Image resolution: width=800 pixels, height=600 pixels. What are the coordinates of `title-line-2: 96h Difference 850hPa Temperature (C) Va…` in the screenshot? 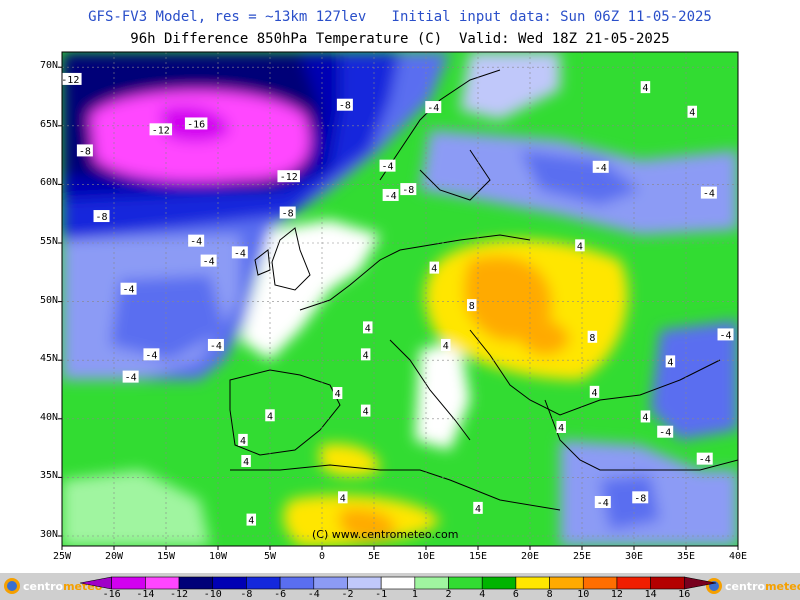 It's located at (400, 39).